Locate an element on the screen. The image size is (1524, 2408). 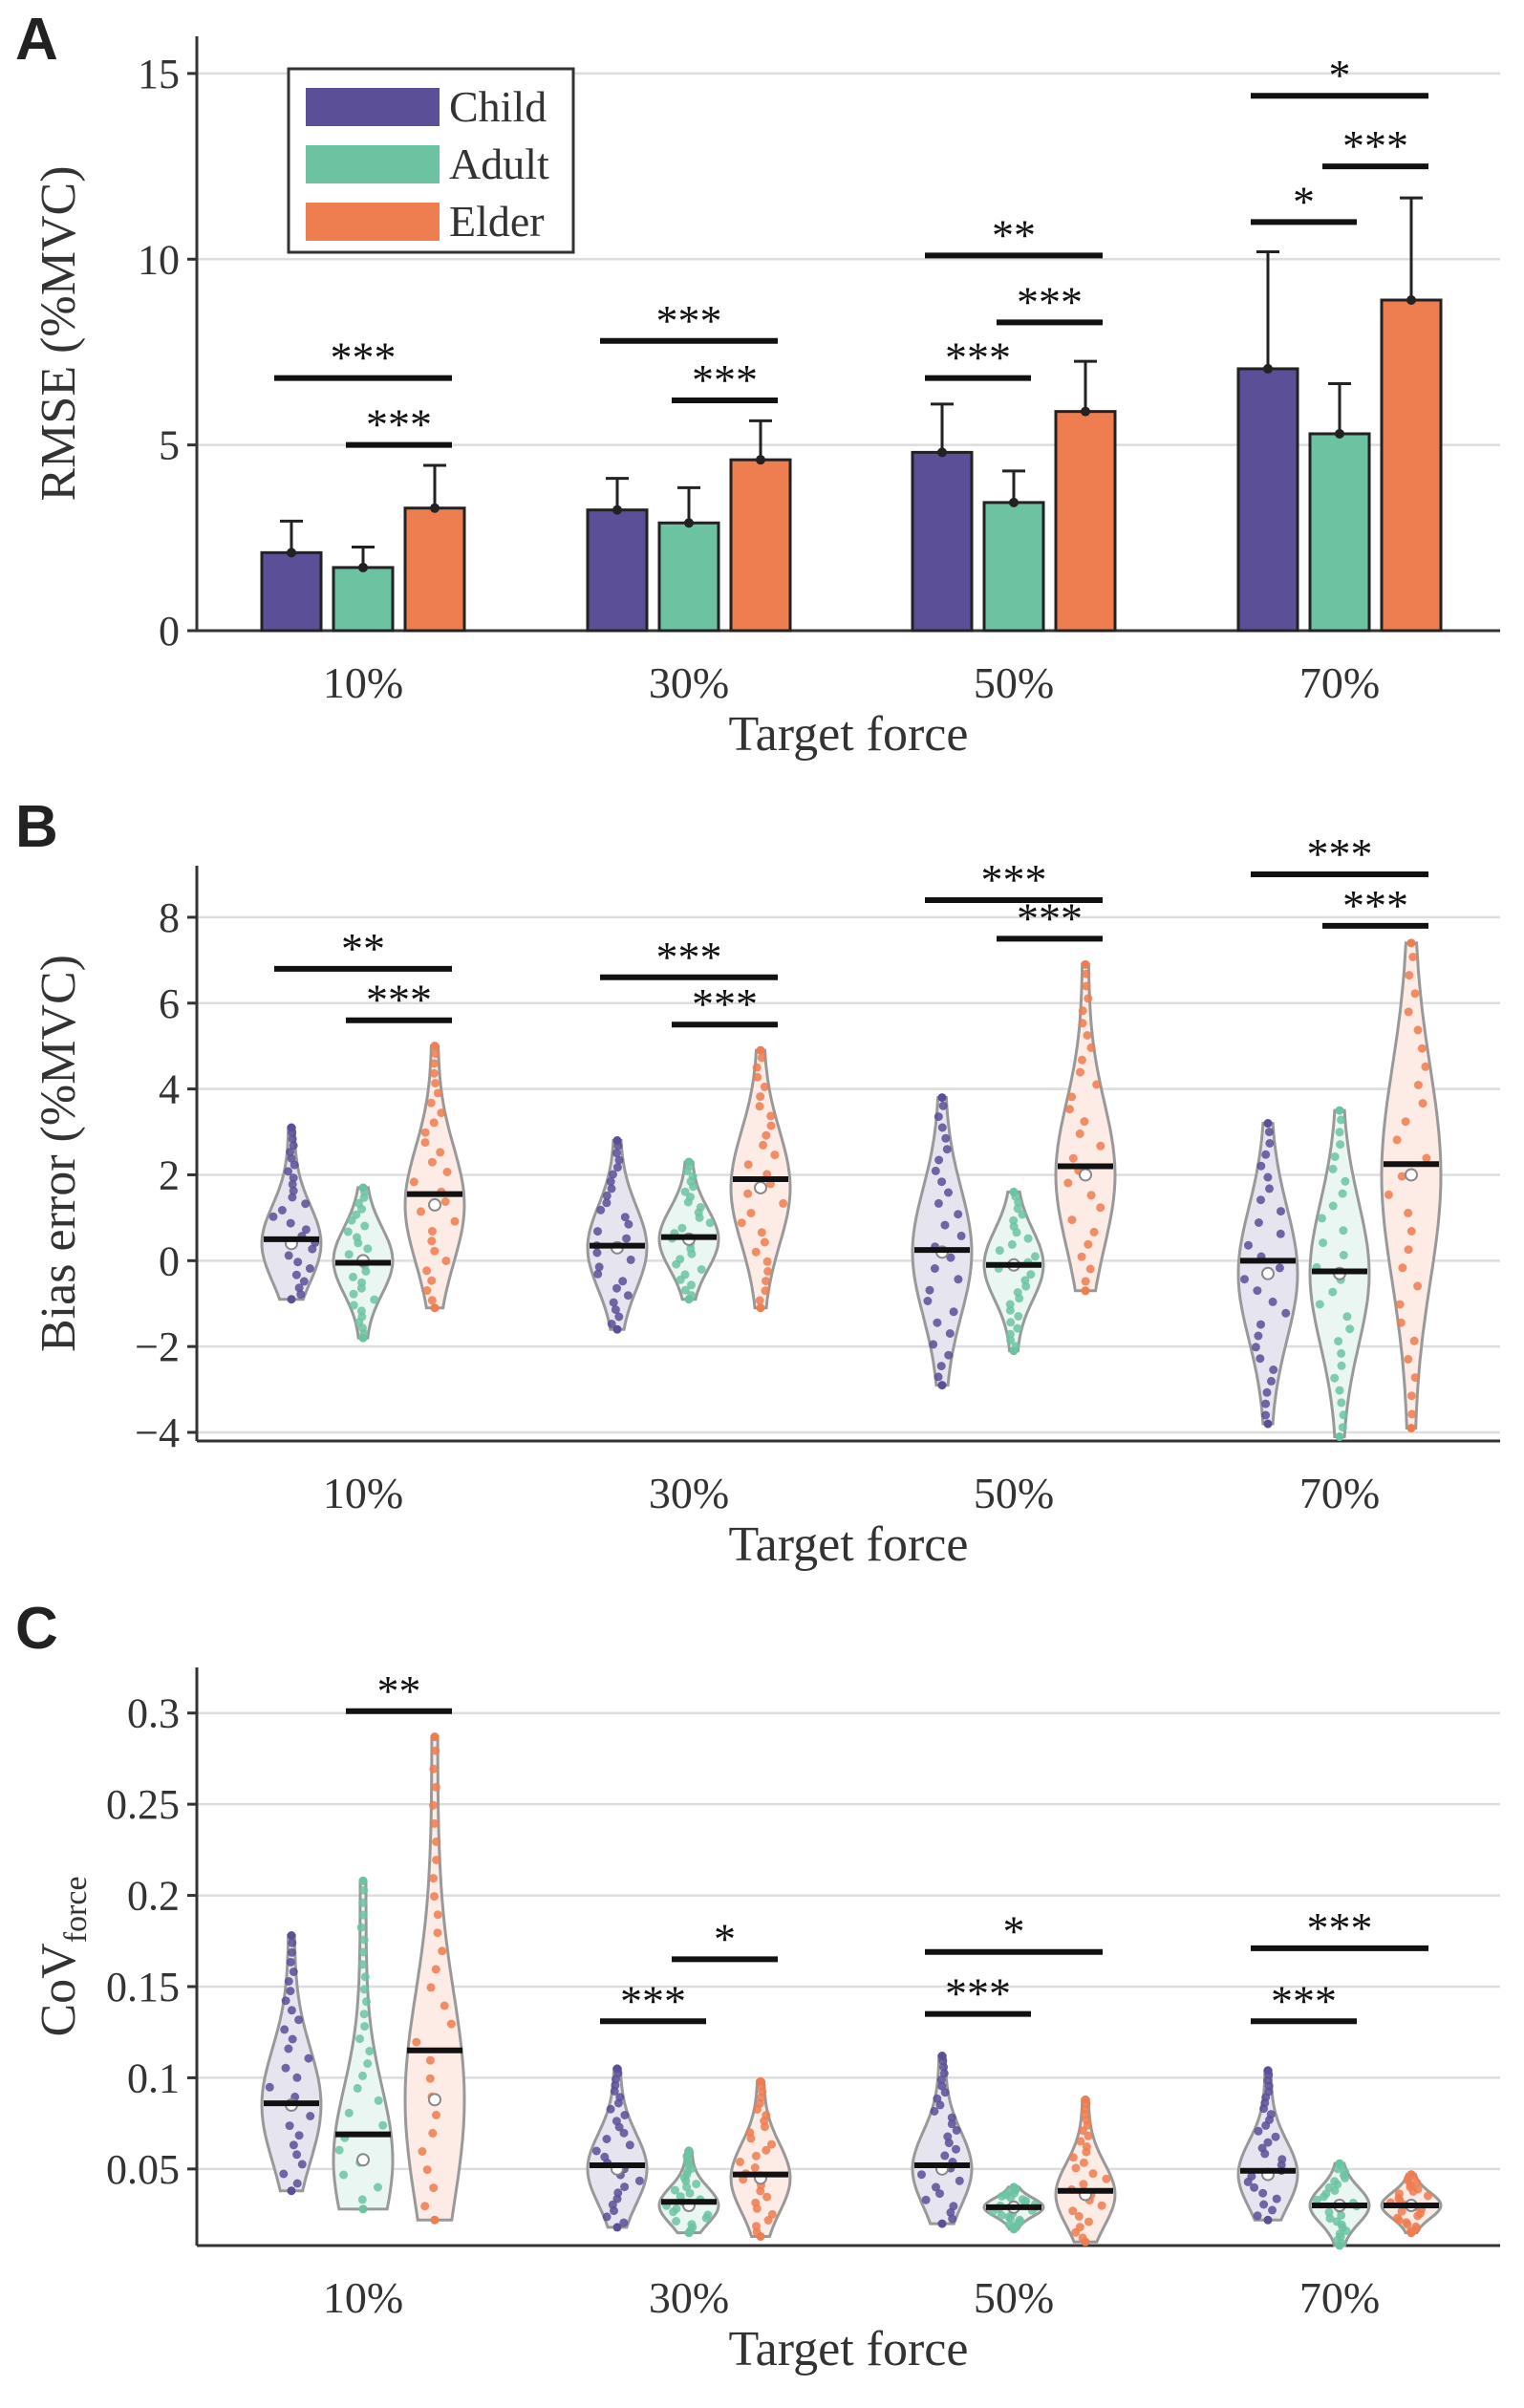
panel-c-xtick-label-30: 30% is located at coordinates (689, 2297).